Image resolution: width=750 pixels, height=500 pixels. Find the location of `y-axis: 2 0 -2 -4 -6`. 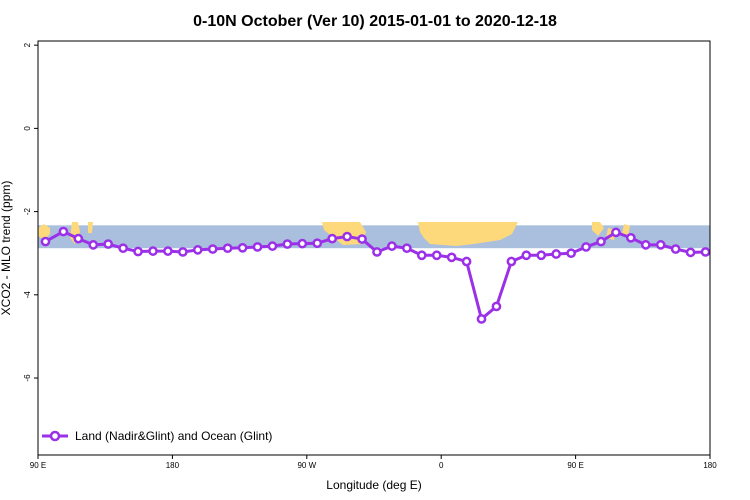

y-axis: 2 0 -2 -4 -6 is located at coordinates (30, 212).